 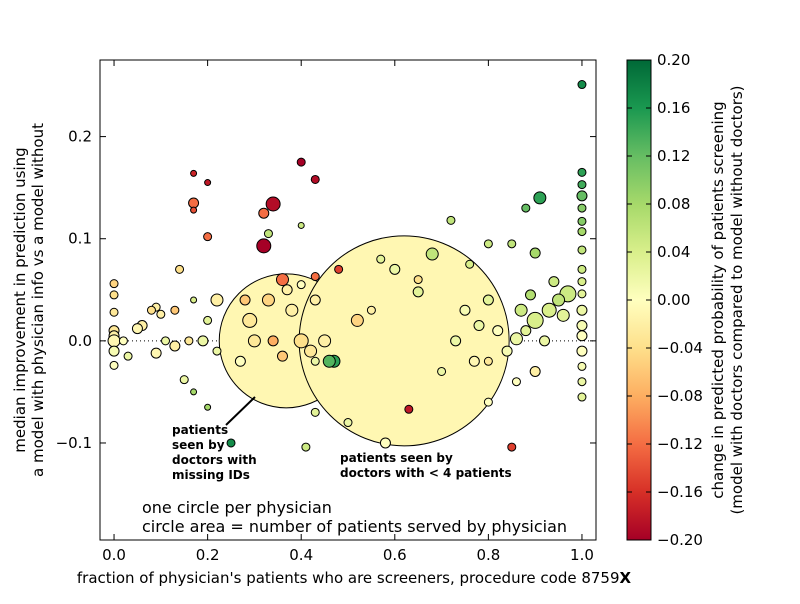 What do you see at coordinates (626, 578) in the screenshot?
I see `x-axis-label-suffix: X` at bounding box center [626, 578].